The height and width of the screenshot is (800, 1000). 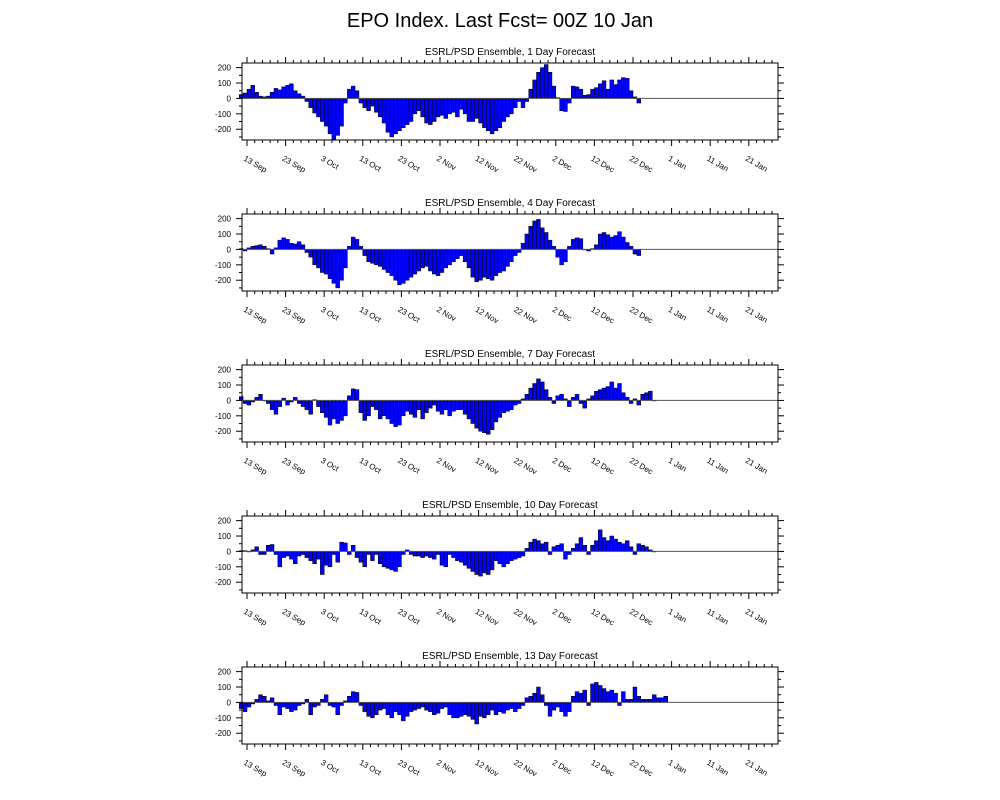 What do you see at coordinates (225, 536) in the screenshot?
I see `y-tick-label: 100` at bounding box center [225, 536].